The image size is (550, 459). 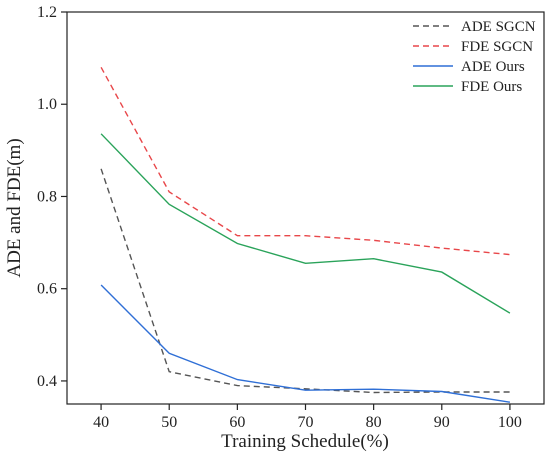 What do you see at coordinates (237, 422) in the screenshot?
I see `x-tick-label: 60` at bounding box center [237, 422].